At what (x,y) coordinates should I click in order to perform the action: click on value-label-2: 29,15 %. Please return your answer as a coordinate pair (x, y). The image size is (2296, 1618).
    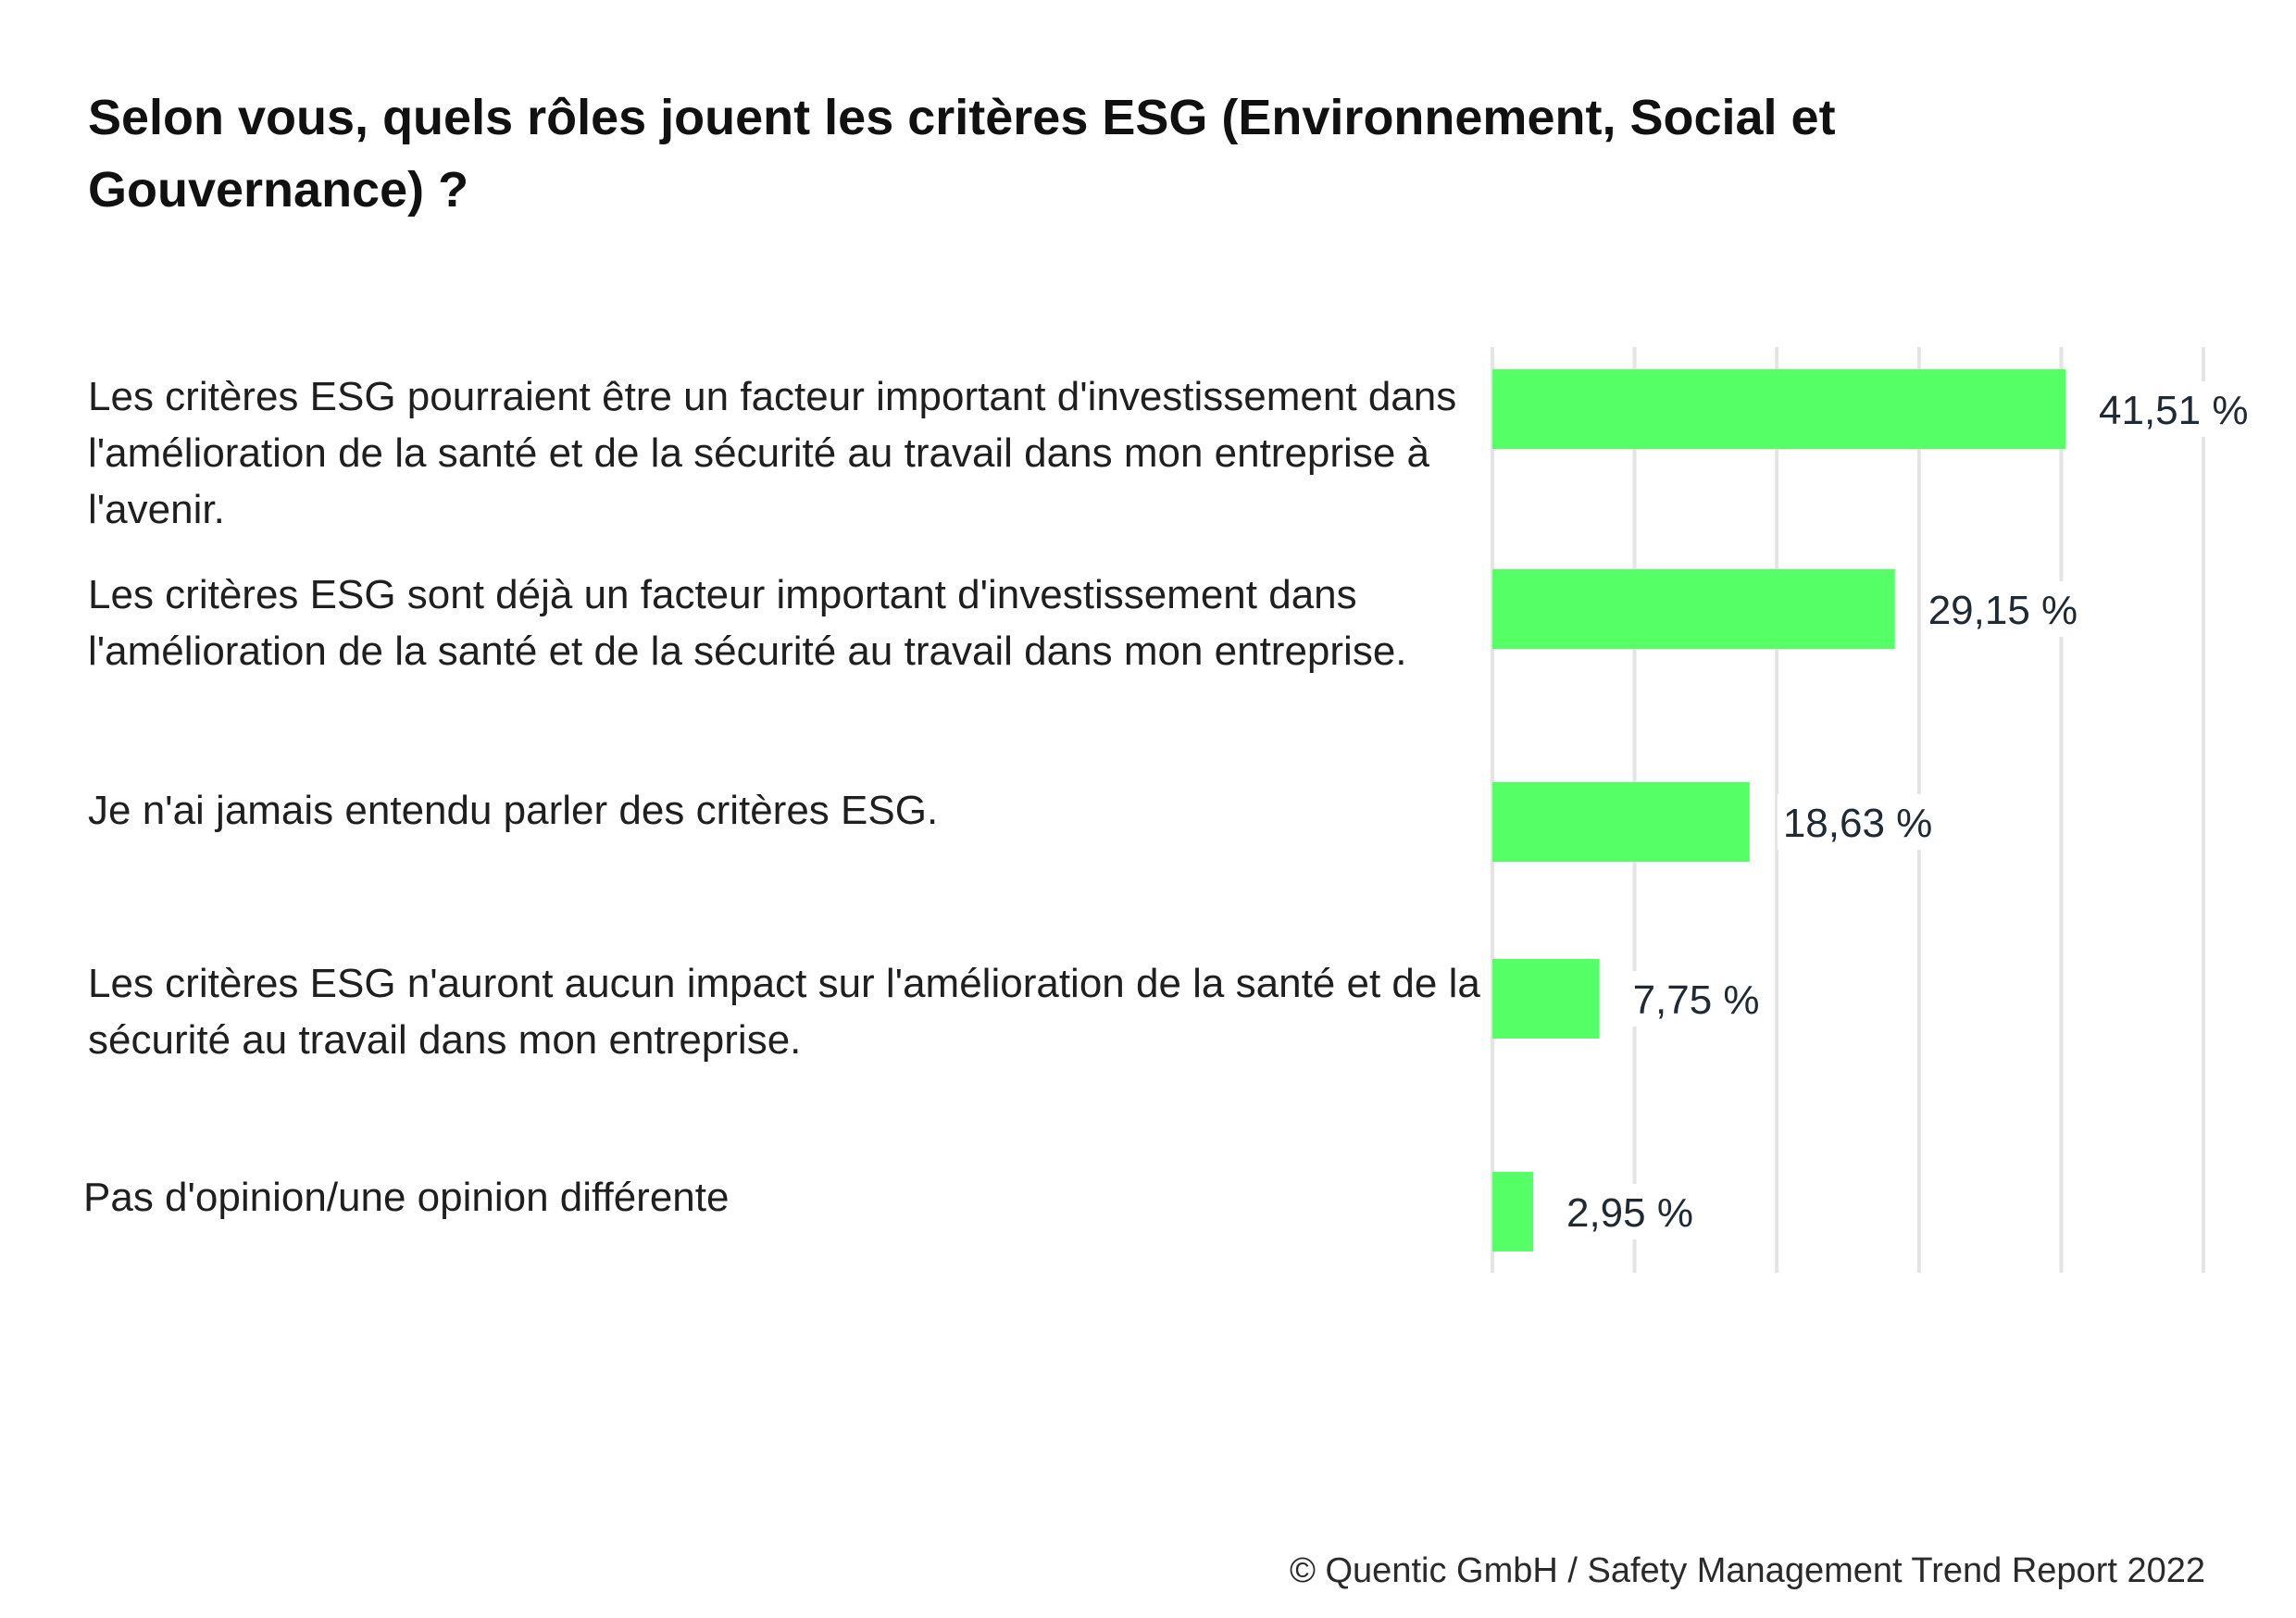
    Looking at the image, I should click on (2003, 610).